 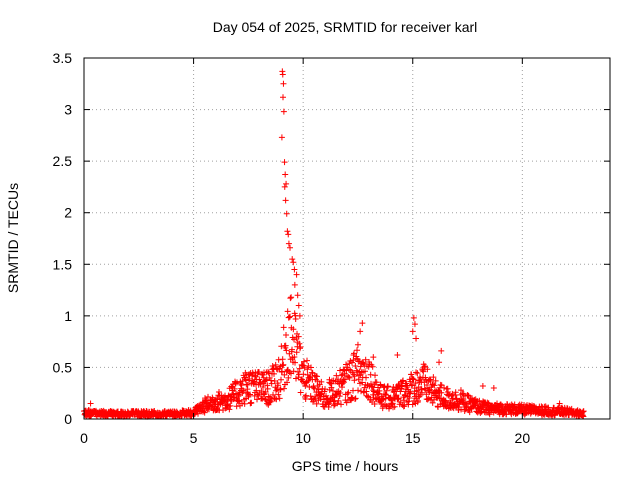 I want to click on y-axis-label: SRMTID / TECUs, so click(x=13, y=238).